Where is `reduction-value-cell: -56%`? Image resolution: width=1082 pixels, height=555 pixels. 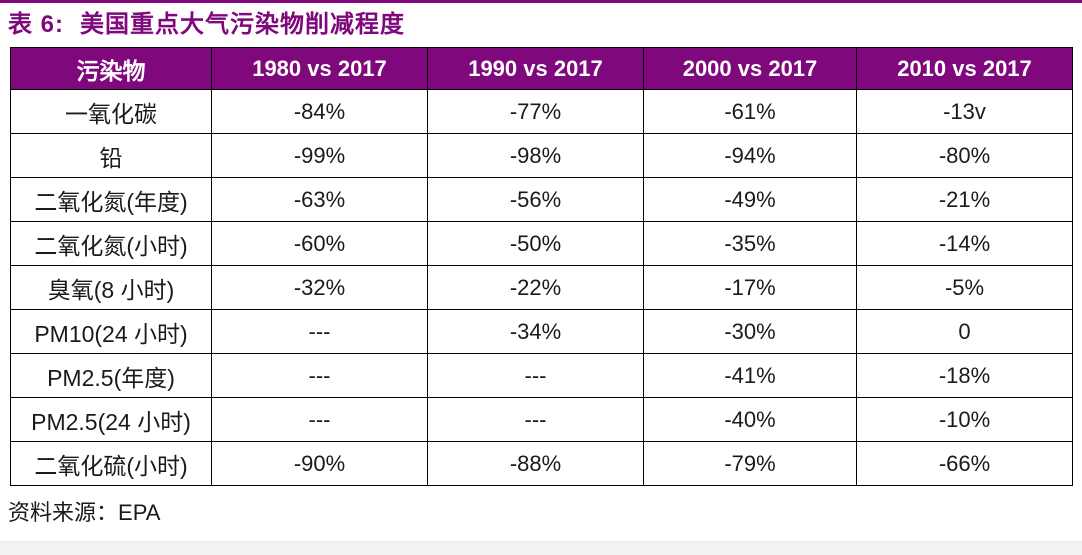
reduction-value-cell: -56% is located at coordinates (535, 199).